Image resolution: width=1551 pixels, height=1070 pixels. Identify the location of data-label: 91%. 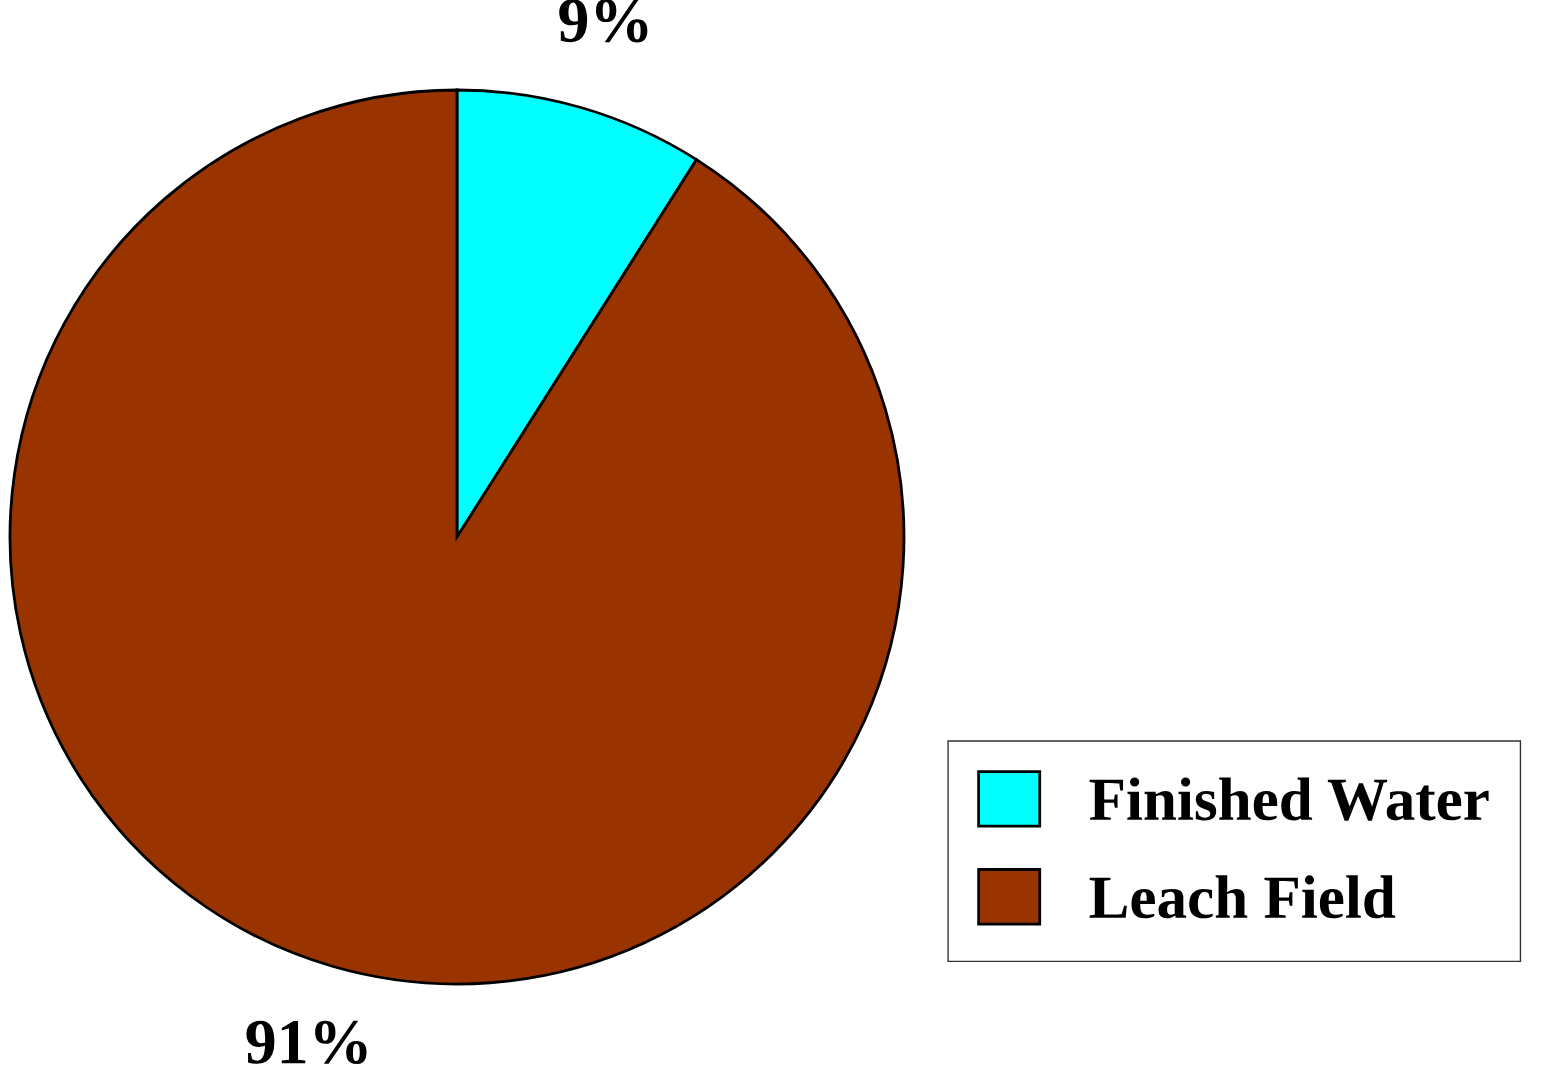
(306, 1042).